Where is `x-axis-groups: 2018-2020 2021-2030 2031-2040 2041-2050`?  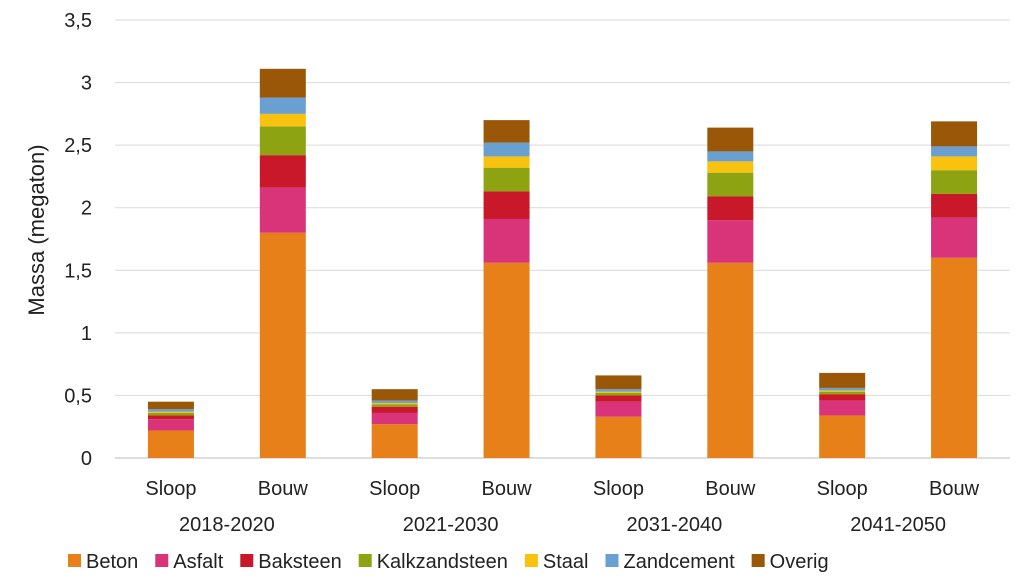
x-axis-groups: 2018-2020 2021-2030 2031-2040 2041-2050 is located at coordinates (562, 525).